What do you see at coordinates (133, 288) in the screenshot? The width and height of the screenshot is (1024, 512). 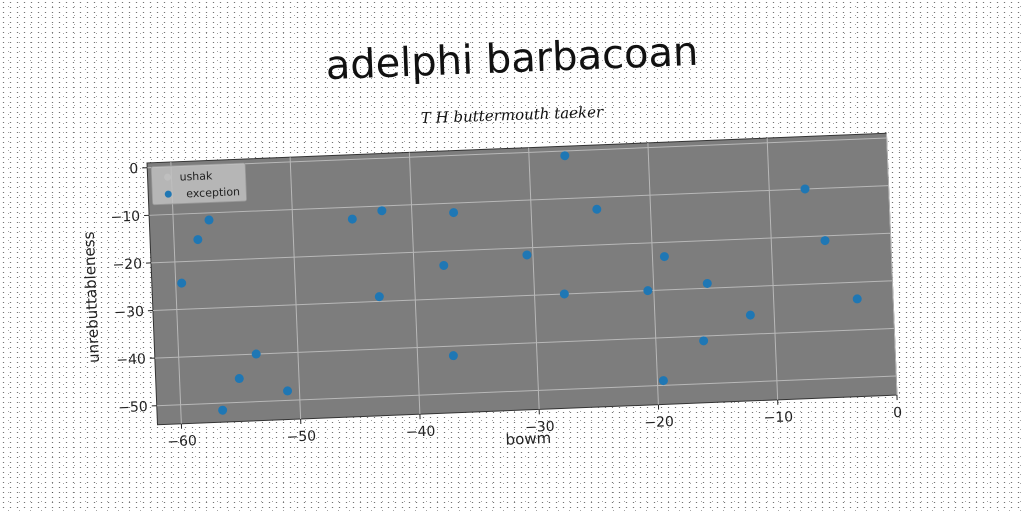 I see `y-ticks: 0 −10 −20 −30 −40 −50` at bounding box center [133, 288].